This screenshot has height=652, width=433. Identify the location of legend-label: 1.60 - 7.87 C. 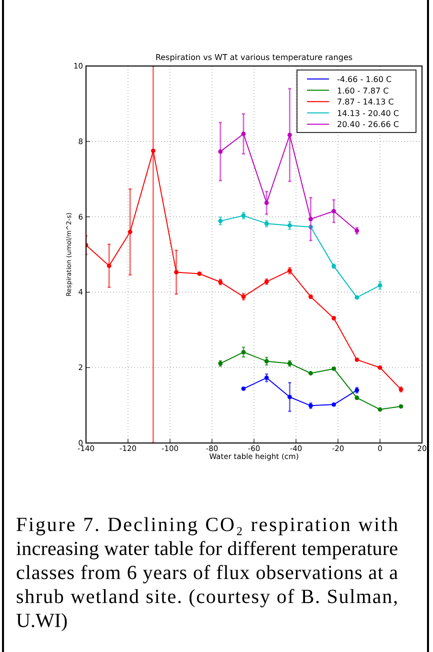
(363, 91).